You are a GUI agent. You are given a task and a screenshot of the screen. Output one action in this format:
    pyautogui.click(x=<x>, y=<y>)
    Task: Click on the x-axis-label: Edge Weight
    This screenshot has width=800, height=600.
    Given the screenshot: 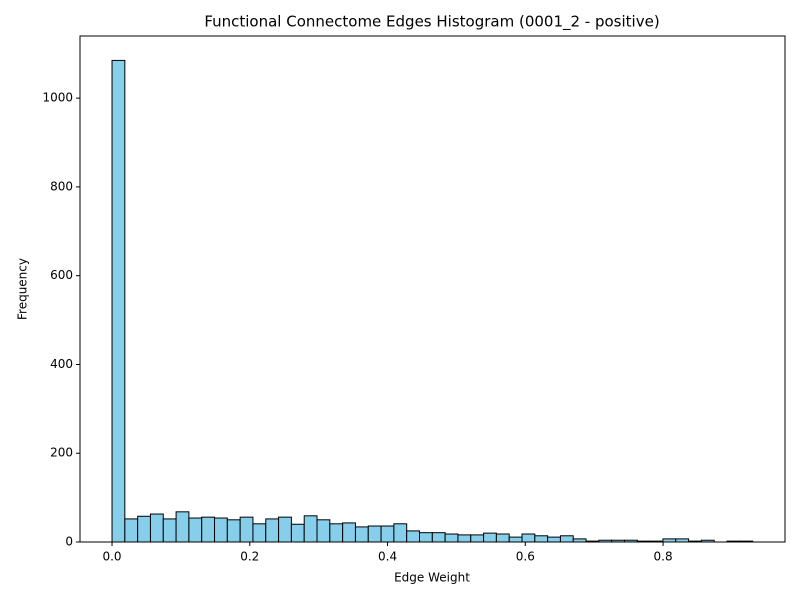 What is the action you would take?
    pyautogui.click(x=432, y=578)
    